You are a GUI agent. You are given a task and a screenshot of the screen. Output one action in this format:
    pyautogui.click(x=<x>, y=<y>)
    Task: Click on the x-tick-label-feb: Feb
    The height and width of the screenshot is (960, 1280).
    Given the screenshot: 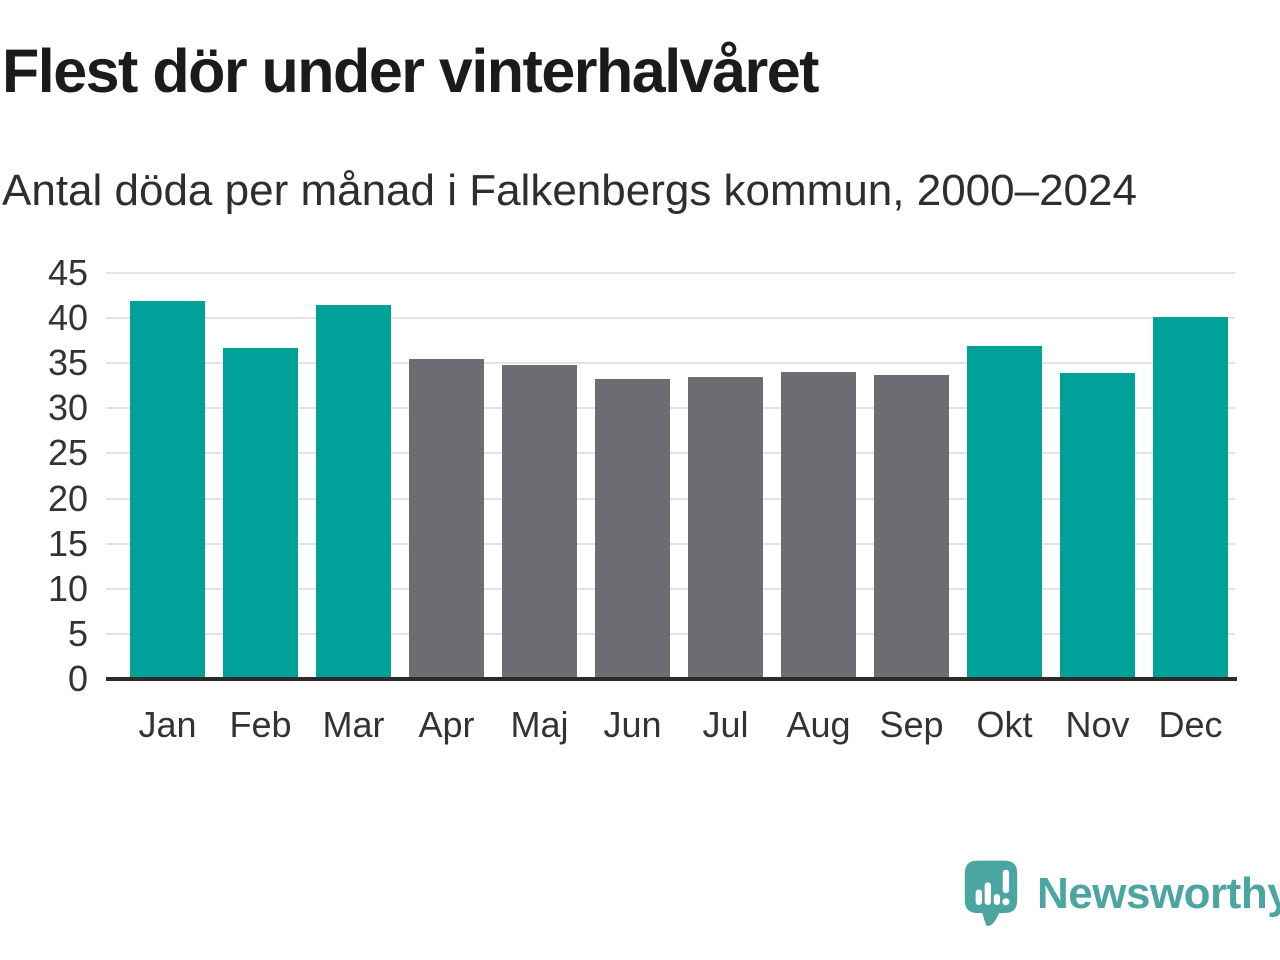 What is the action you would take?
    pyautogui.click(x=260, y=724)
    